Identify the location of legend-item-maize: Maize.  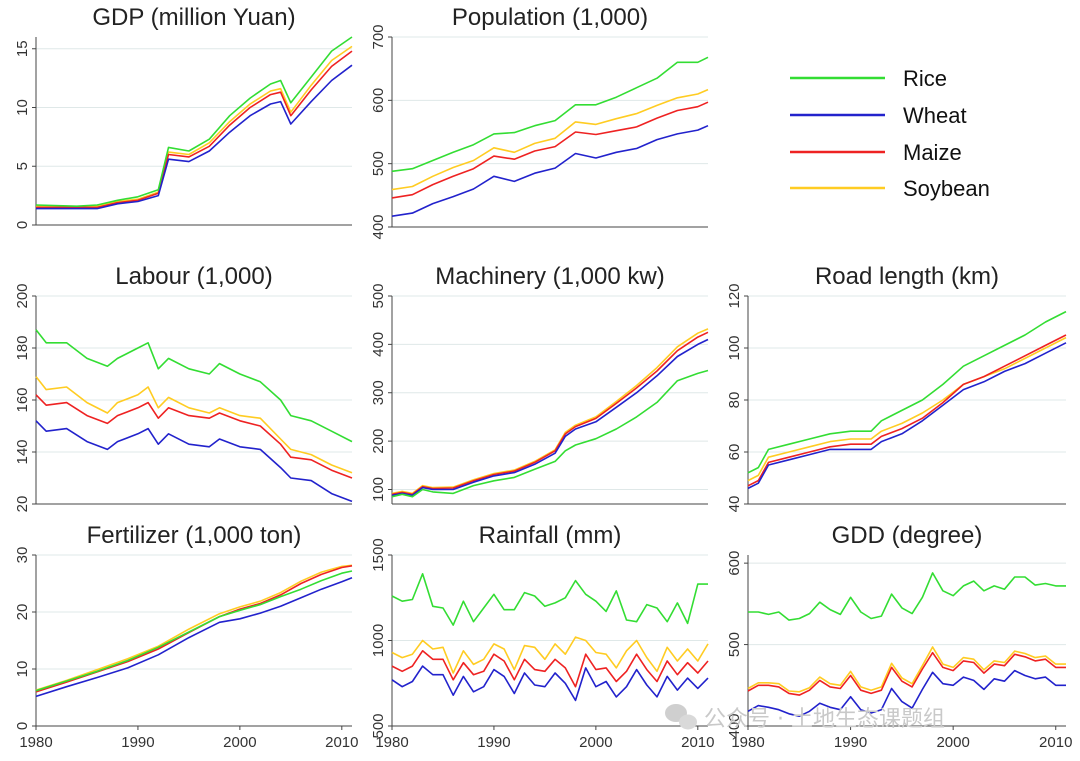
(876, 152).